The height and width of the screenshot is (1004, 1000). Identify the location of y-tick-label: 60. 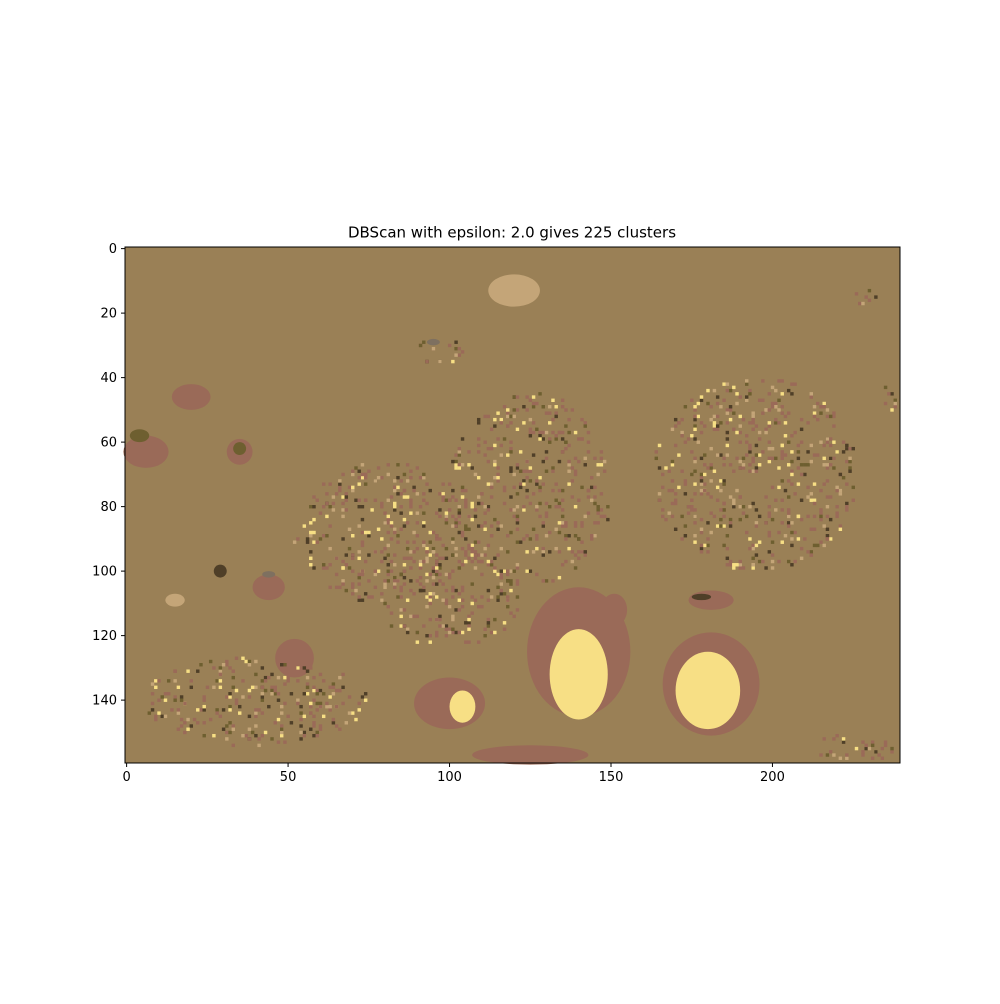
(108, 443).